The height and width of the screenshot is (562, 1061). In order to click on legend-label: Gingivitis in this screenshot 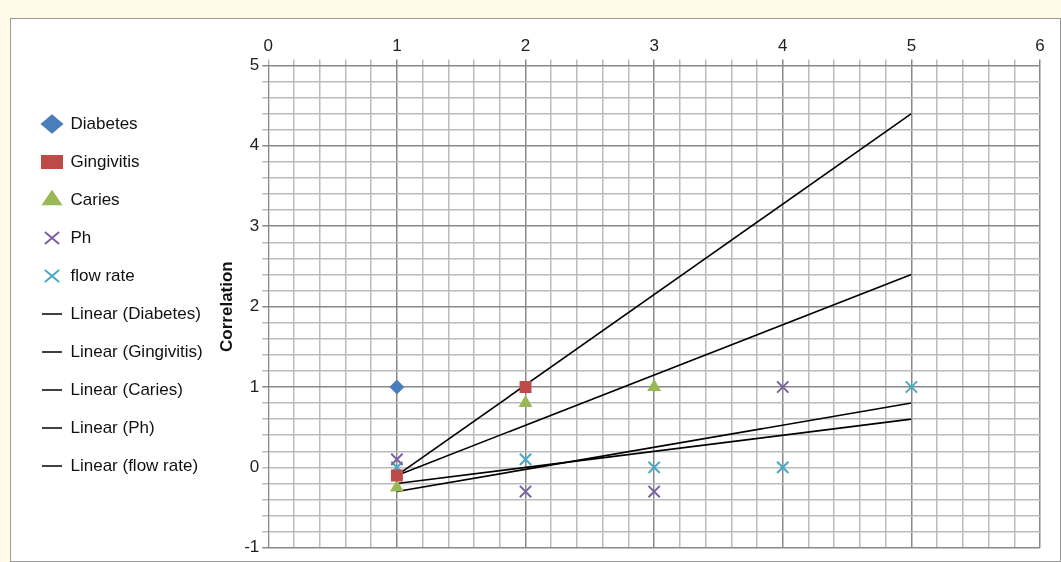, I will do `click(105, 161)`.